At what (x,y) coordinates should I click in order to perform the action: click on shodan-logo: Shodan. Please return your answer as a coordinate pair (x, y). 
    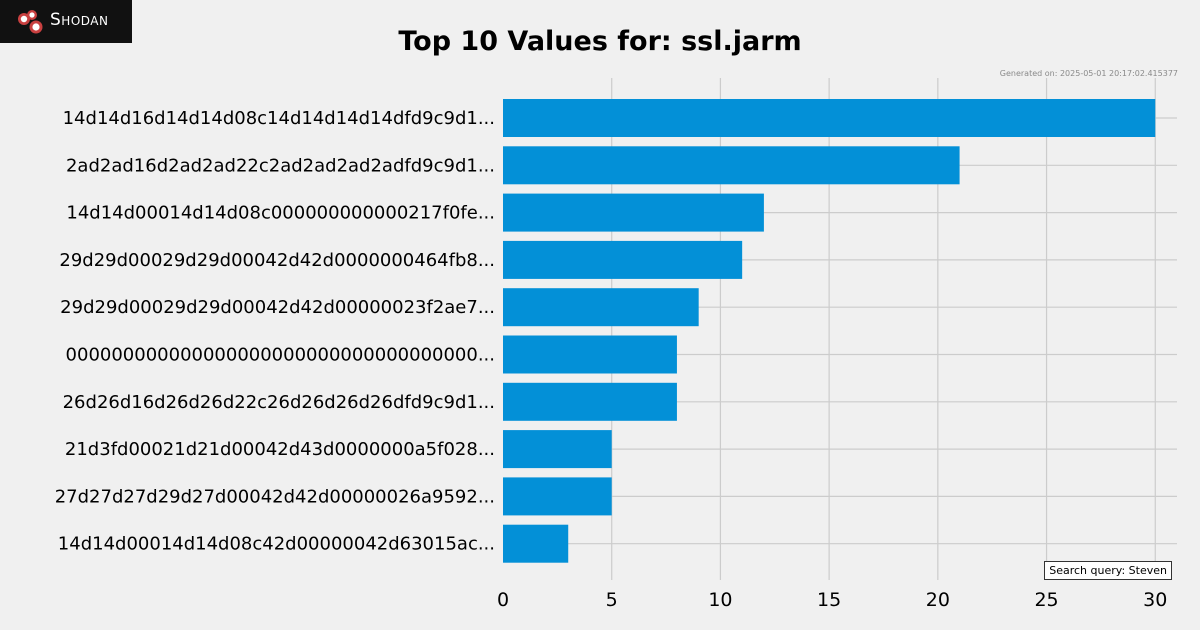
    Looking at the image, I should click on (66, 21).